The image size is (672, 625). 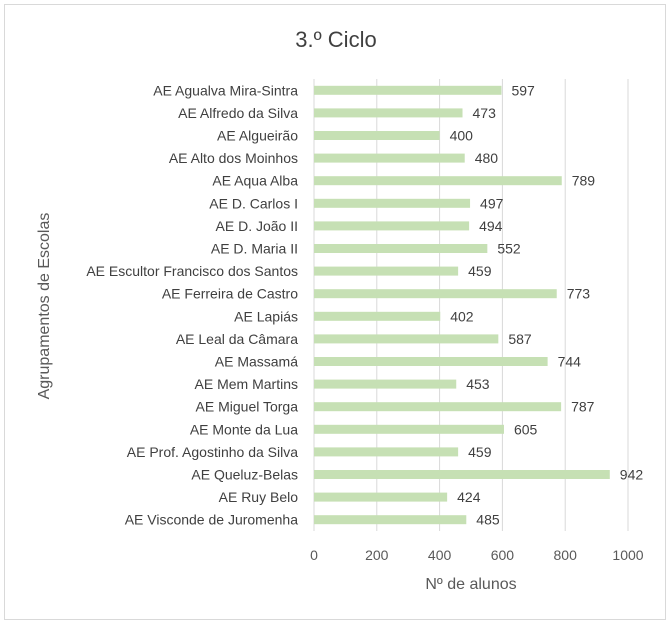 I want to click on category-label: AE Escultor Francisco dos Santos, so click(x=192, y=271).